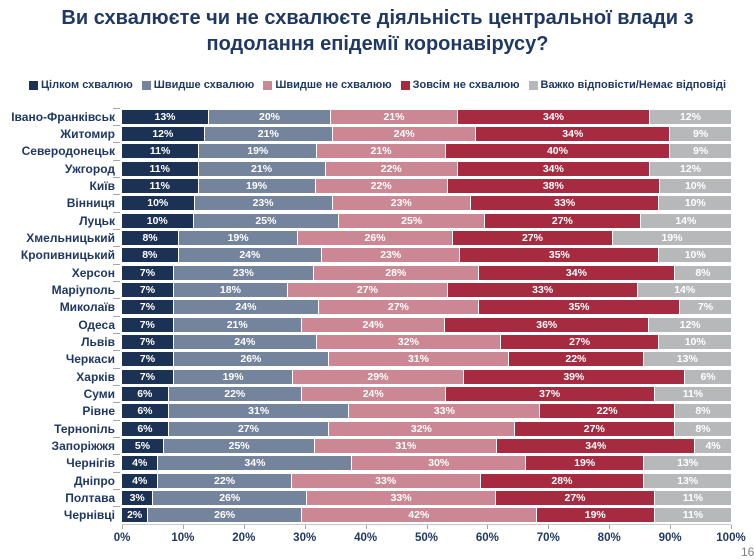 The width and height of the screenshot is (755, 560). Describe the element at coordinates (685, 220) in the screenshot. I see `bar-segment: 14%` at that location.